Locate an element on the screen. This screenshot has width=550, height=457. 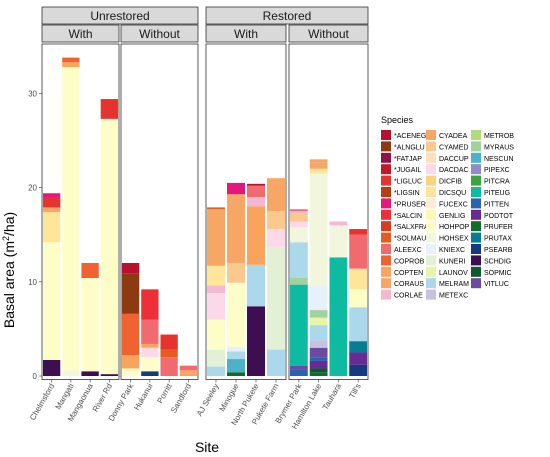
bar-segment-hamilton-lake-sopmic is located at coordinates (318, 370).